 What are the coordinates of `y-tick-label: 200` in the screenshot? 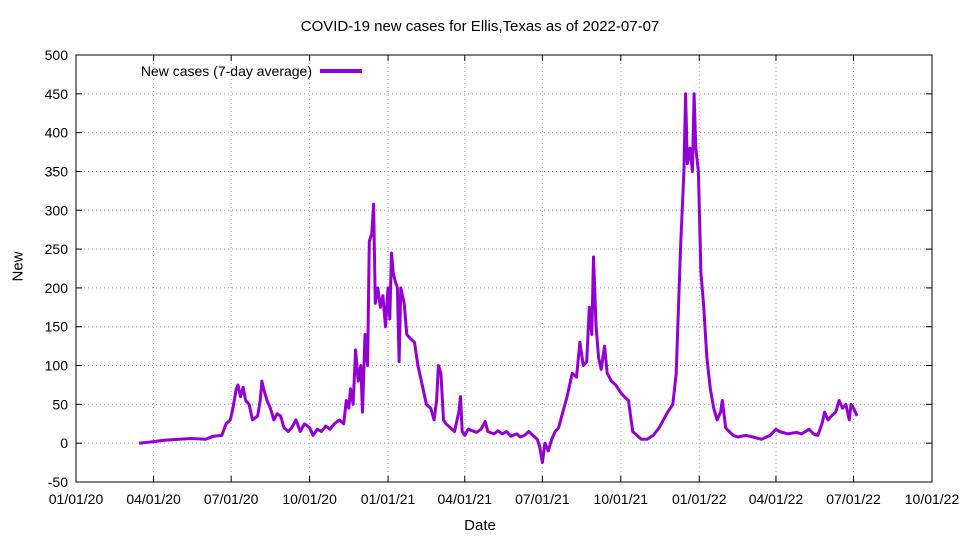 It's located at (57, 288).